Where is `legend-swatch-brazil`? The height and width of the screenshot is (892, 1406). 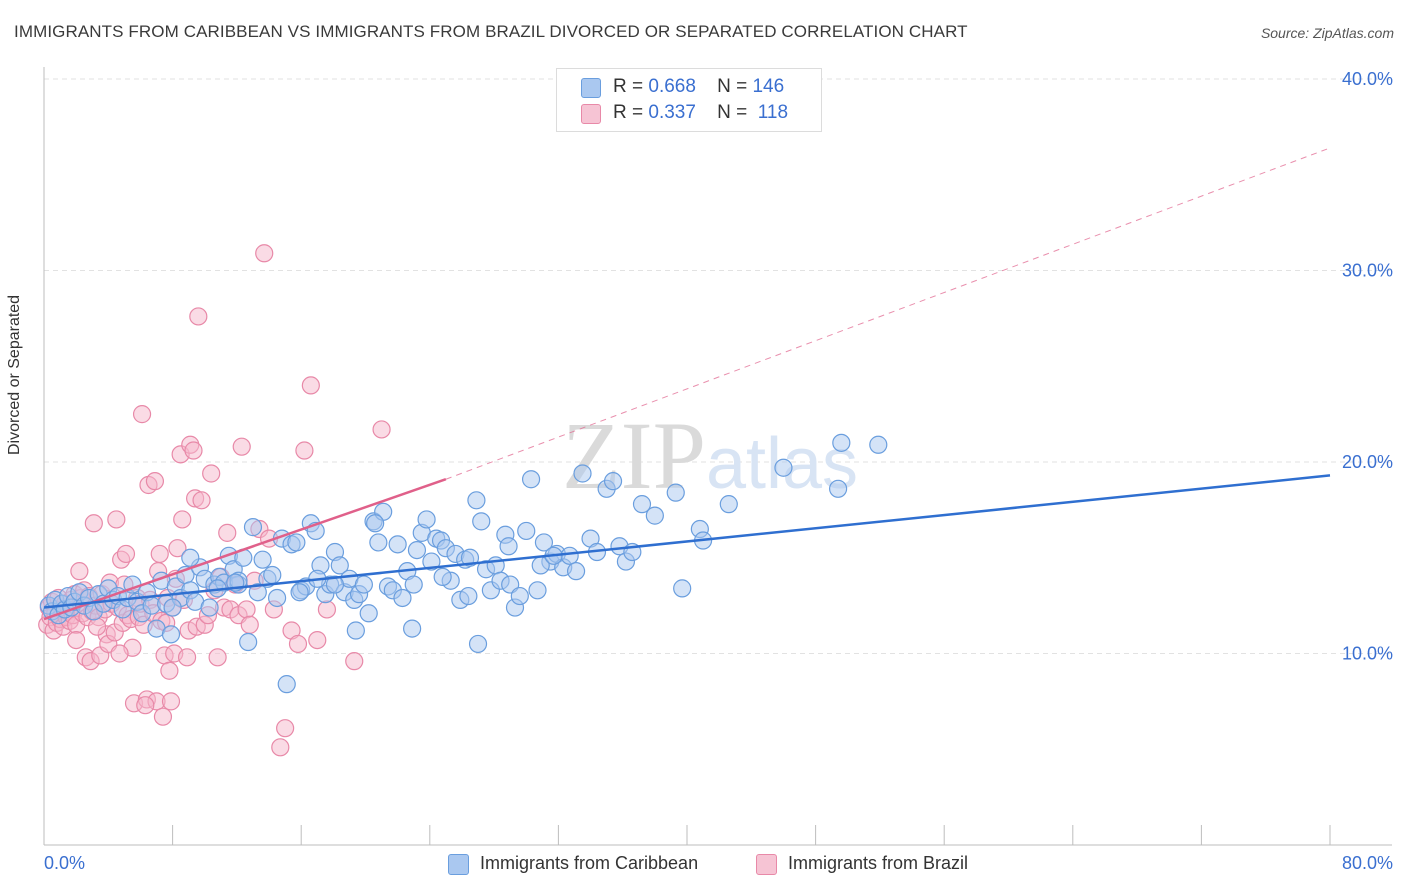
legend-swatch-brazil is located at coordinates (591, 114).